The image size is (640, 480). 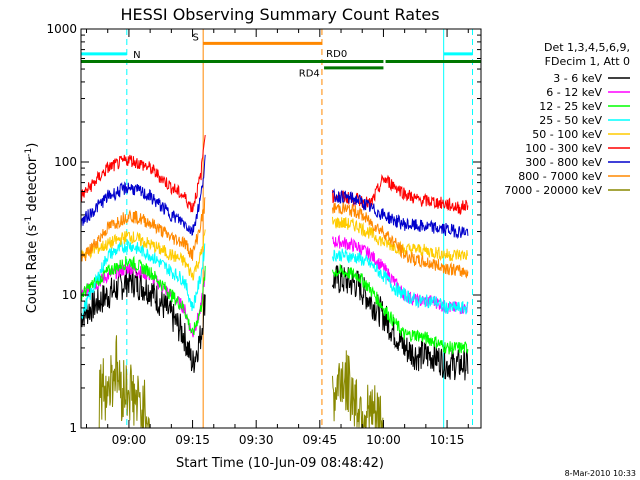 What do you see at coordinates (32, 228) in the screenshot?
I see `y-axis-label: Count Rate (s-1 detector-1)` at bounding box center [32, 228].